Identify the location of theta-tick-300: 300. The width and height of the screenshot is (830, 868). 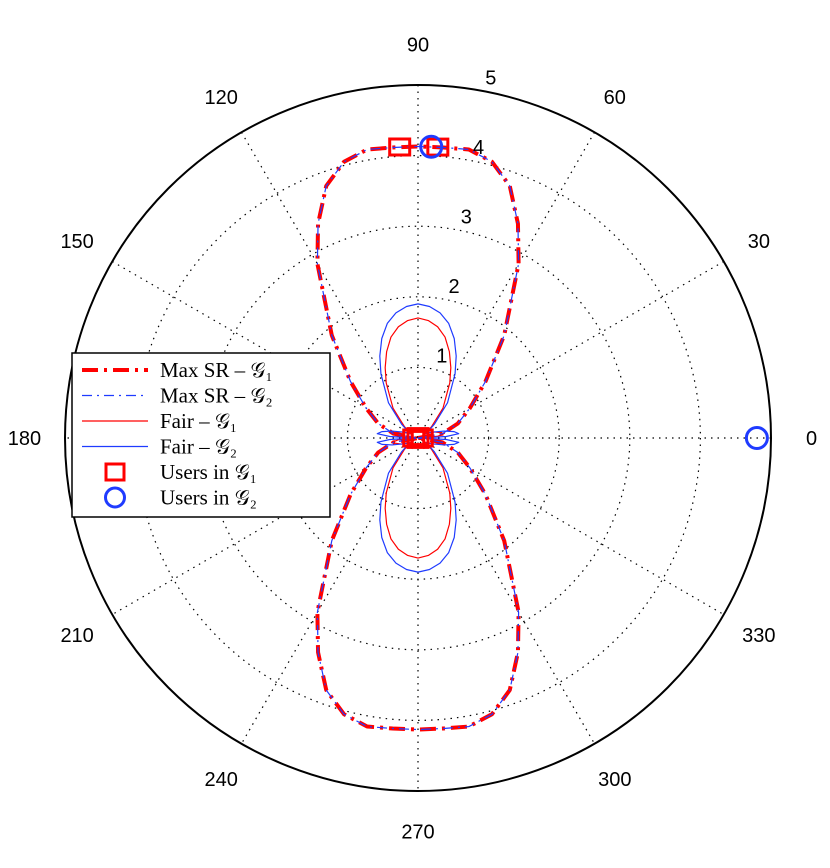
(614, 780).